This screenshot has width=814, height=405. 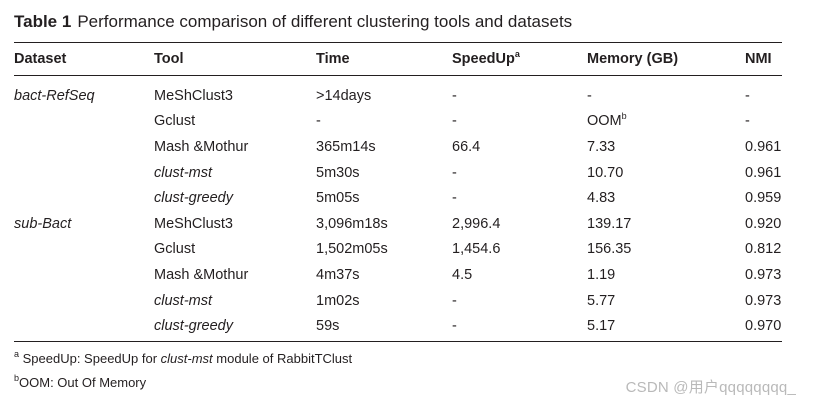 I want to click on cell-nmi-text: -, so click(x=747, y=121).